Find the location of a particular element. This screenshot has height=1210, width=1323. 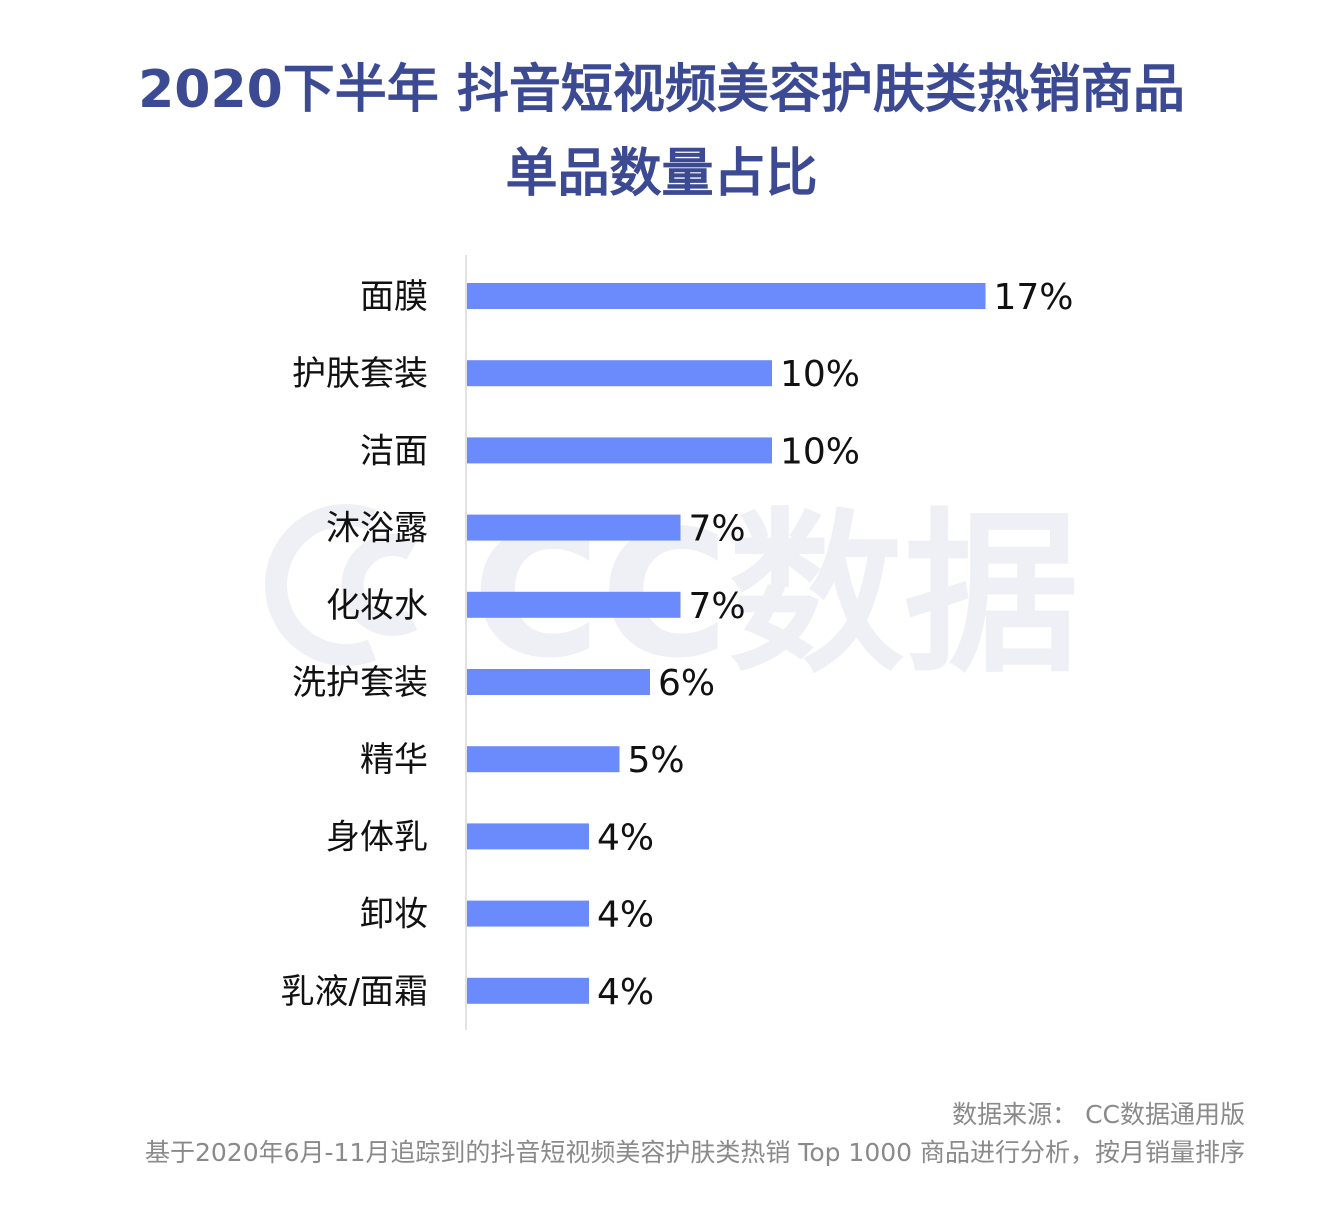

category-label: 乳液/面霜 is located at coordinates (354, 992).